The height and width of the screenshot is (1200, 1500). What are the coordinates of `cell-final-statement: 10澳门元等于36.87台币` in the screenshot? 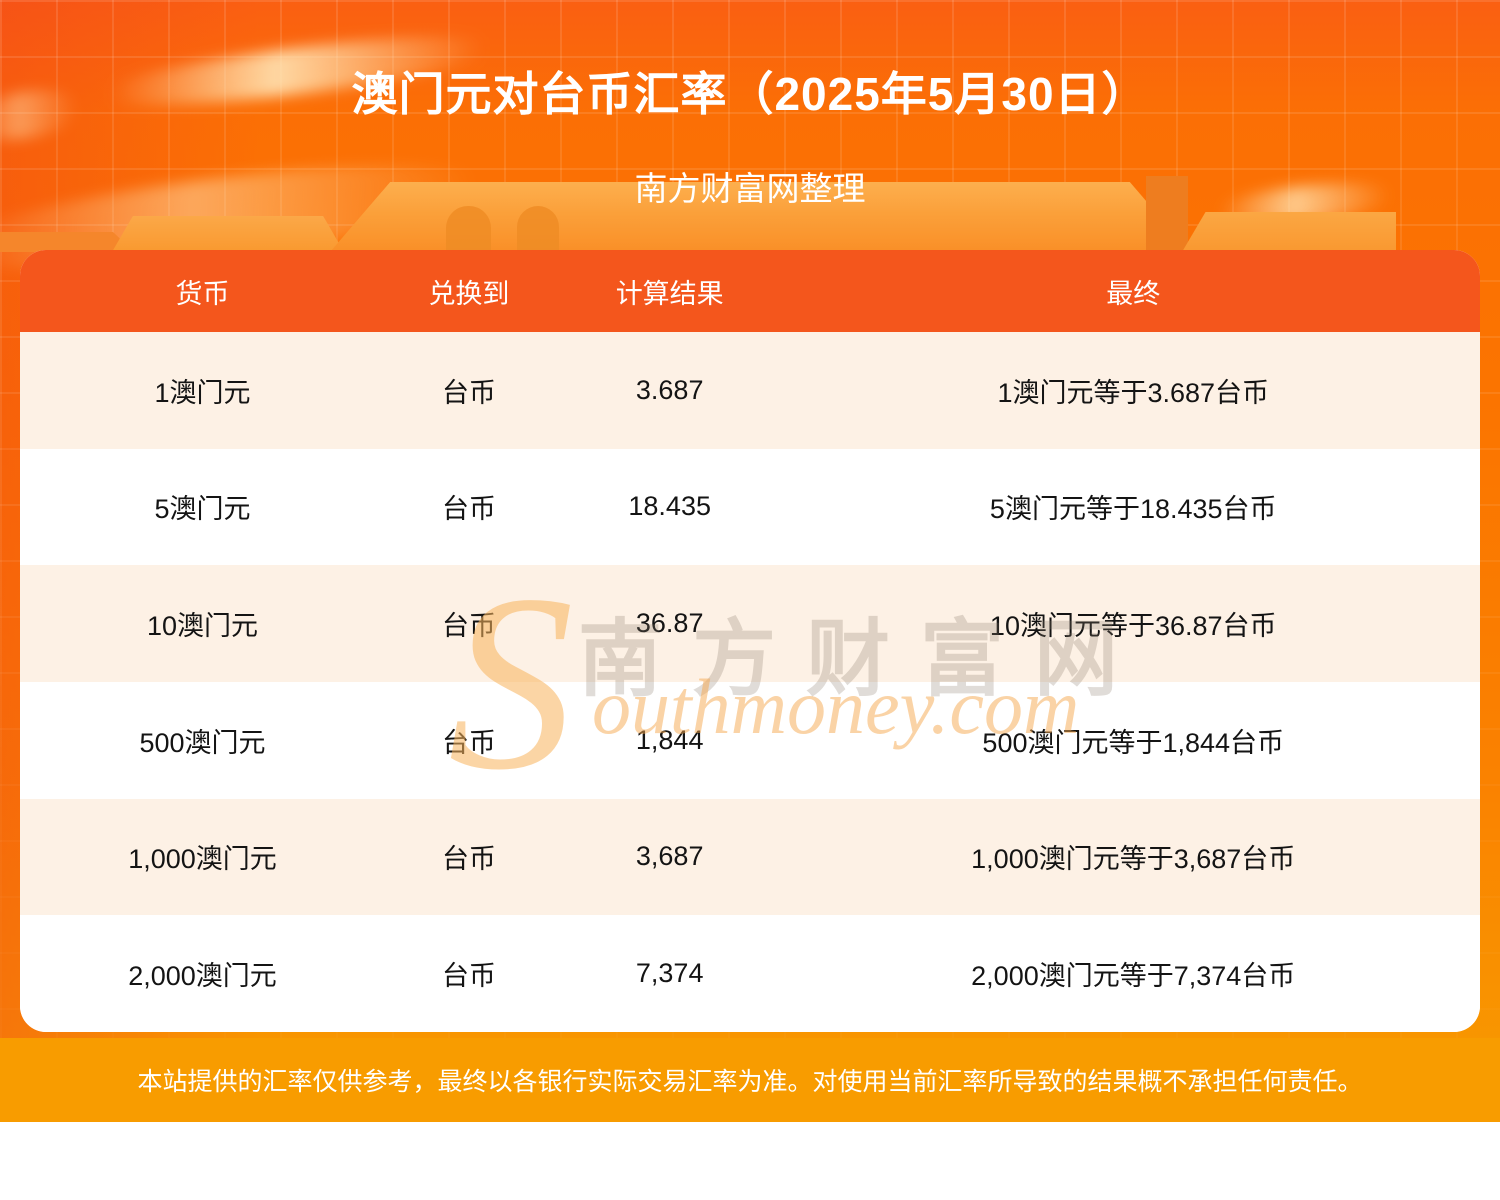 It's located at (1133, 626).